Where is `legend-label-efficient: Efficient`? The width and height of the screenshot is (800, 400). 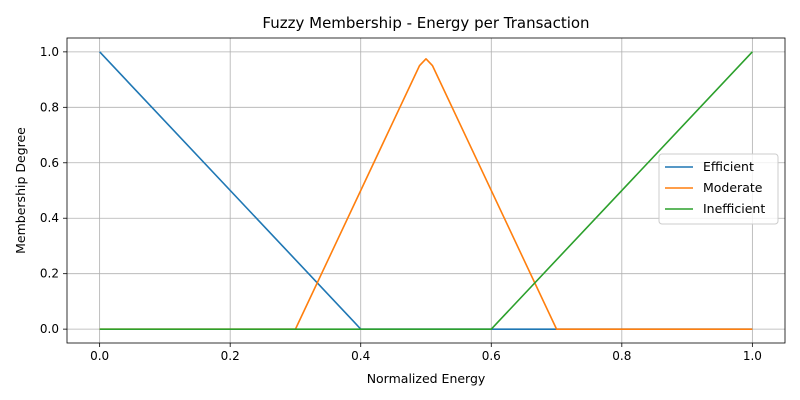 legend-label-efficient: Efficient is located at coordinates (728, 166).